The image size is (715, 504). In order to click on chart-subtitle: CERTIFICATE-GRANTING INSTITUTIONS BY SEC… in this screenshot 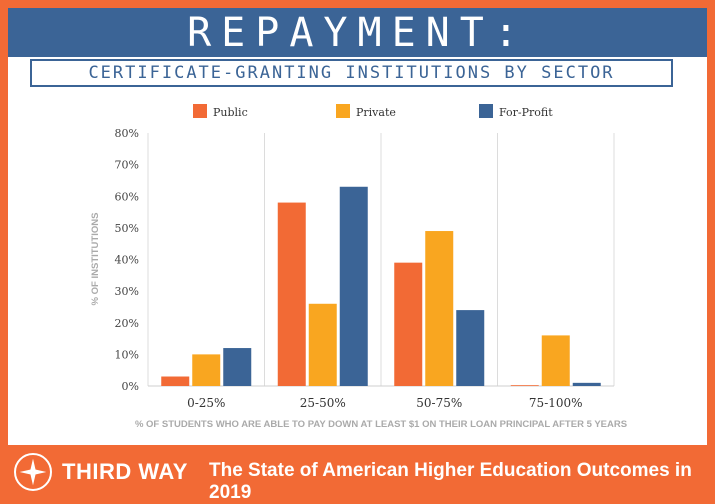, I will do `click(351, 73)`.